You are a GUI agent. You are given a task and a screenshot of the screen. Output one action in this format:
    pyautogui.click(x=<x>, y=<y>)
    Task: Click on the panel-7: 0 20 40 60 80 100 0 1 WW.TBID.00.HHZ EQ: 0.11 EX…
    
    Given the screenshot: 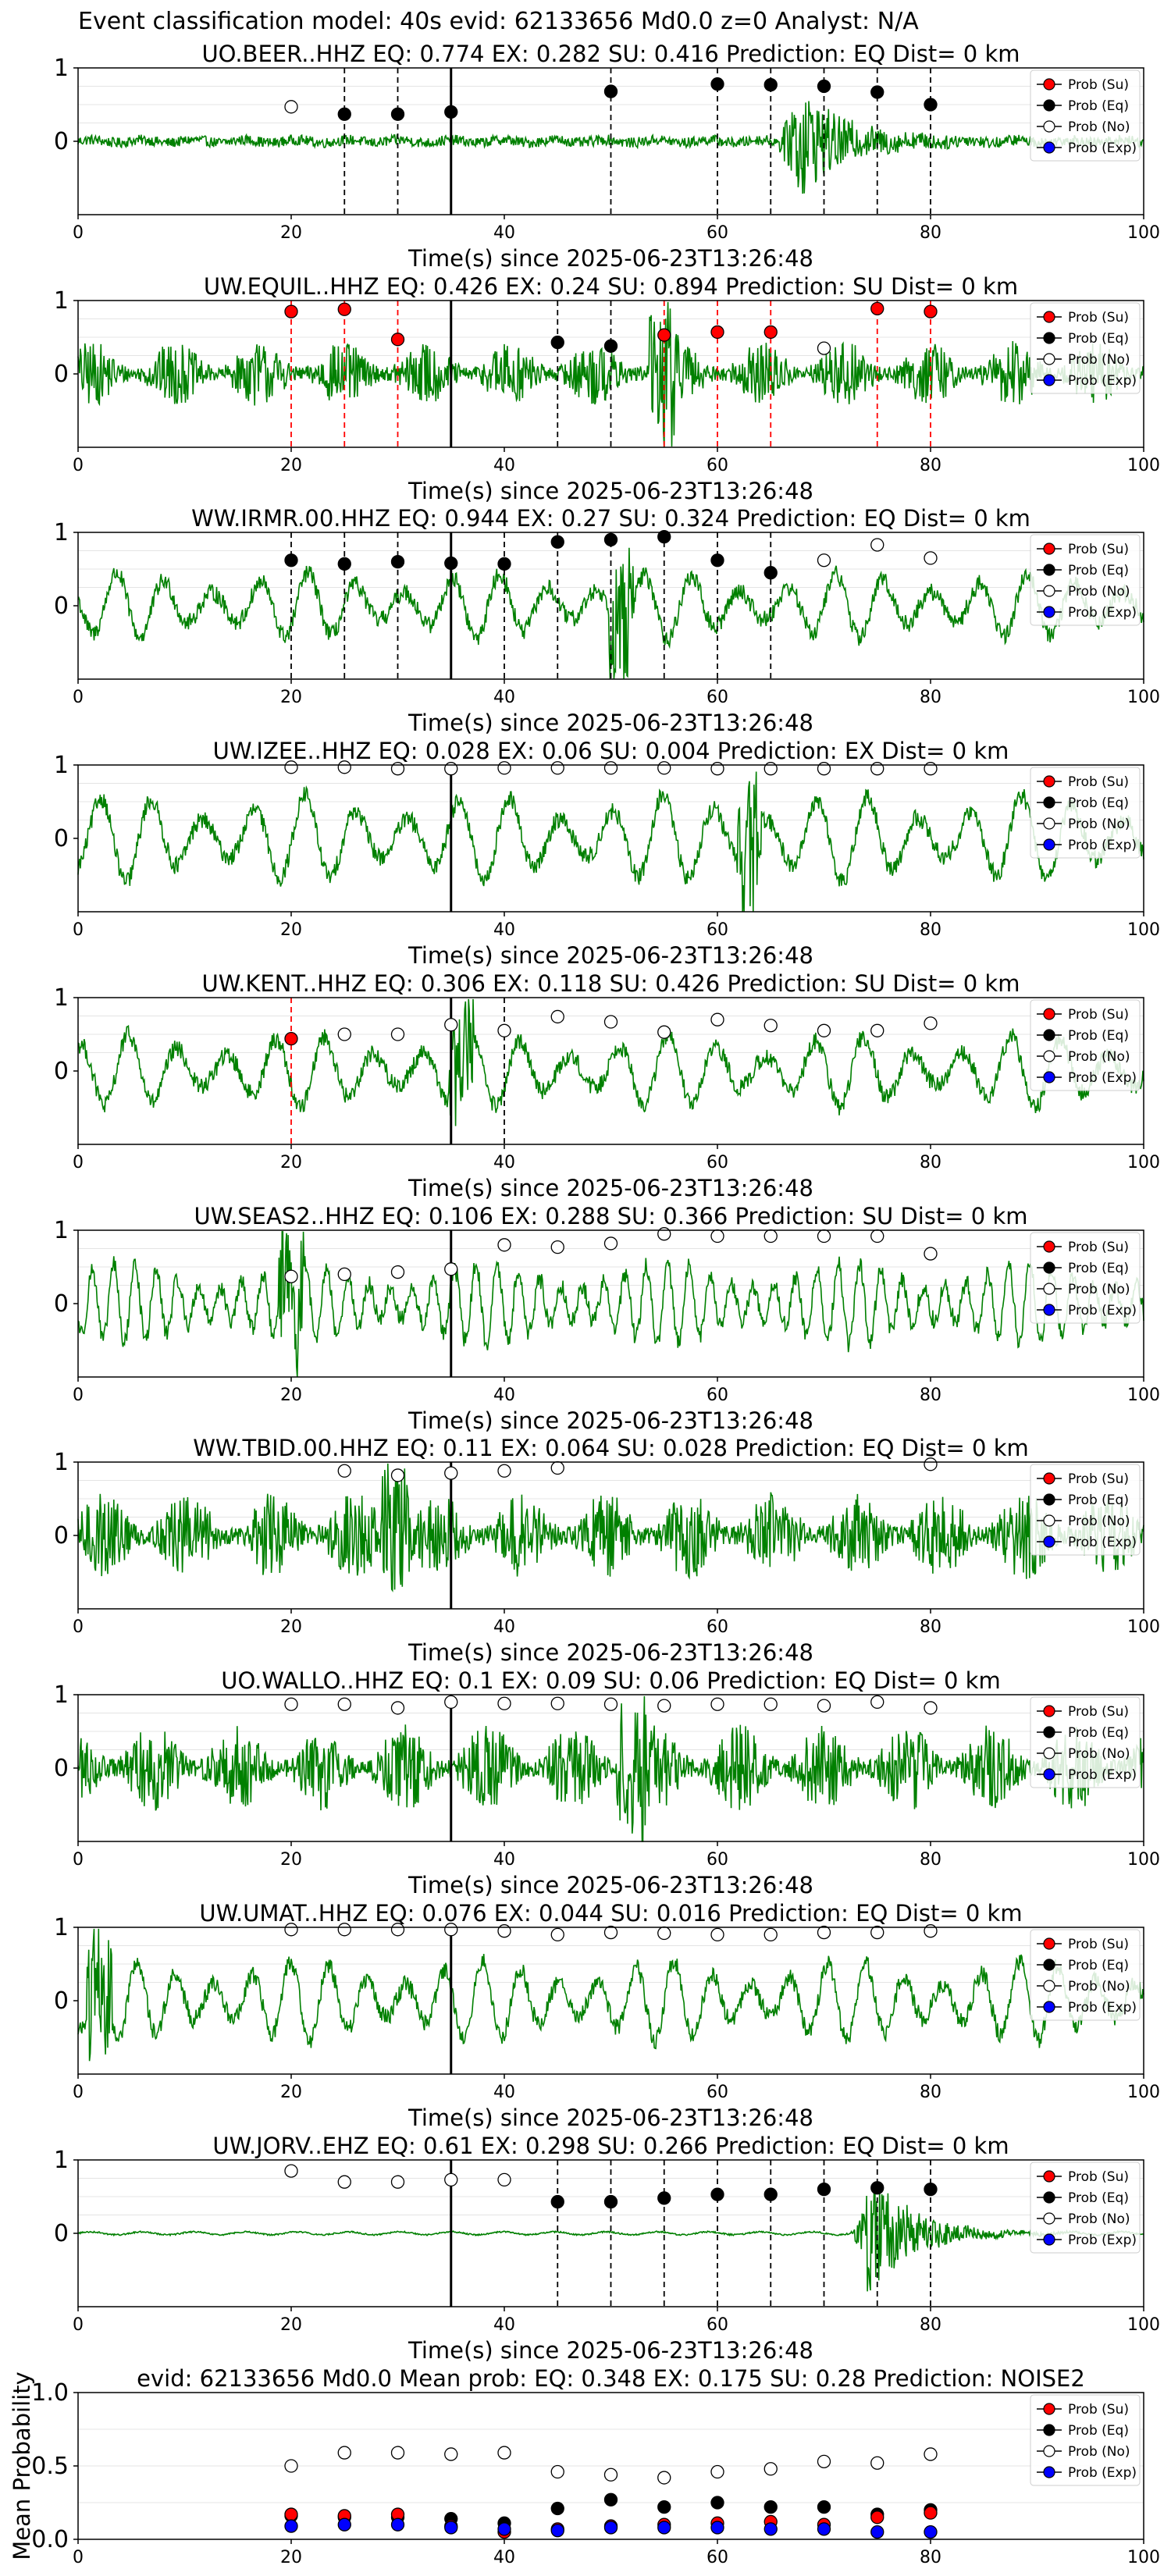 What is the action you would take?
    pyautogui.click(x=607, y=1550)
    